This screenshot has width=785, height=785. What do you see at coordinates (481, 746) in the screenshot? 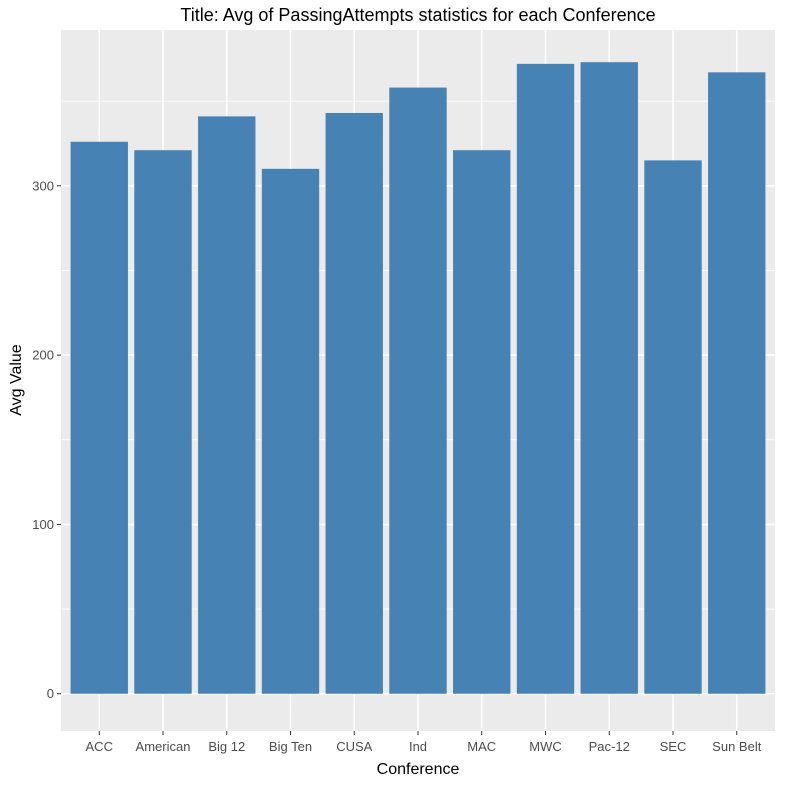
I see `x-tick-label: MAC` at bounding box center [481, 746].